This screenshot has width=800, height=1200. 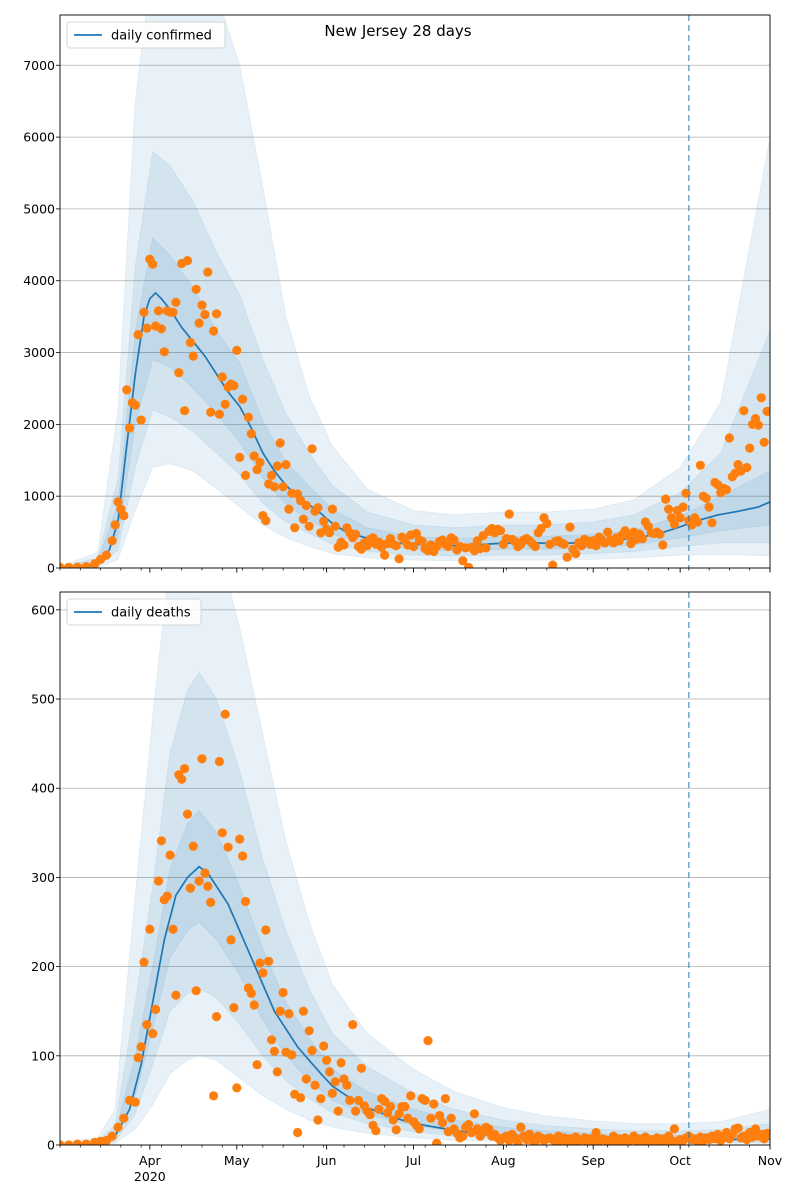 I want to click on y-tick-label: 600, so click(x=43, y=609).